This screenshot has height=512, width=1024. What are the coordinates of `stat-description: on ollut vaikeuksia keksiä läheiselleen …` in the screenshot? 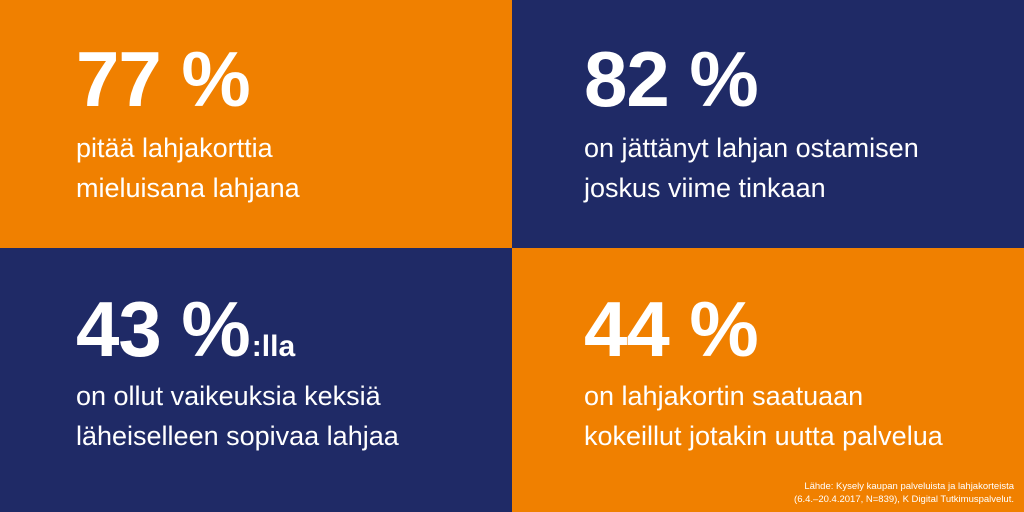 It's located at (237, 416).